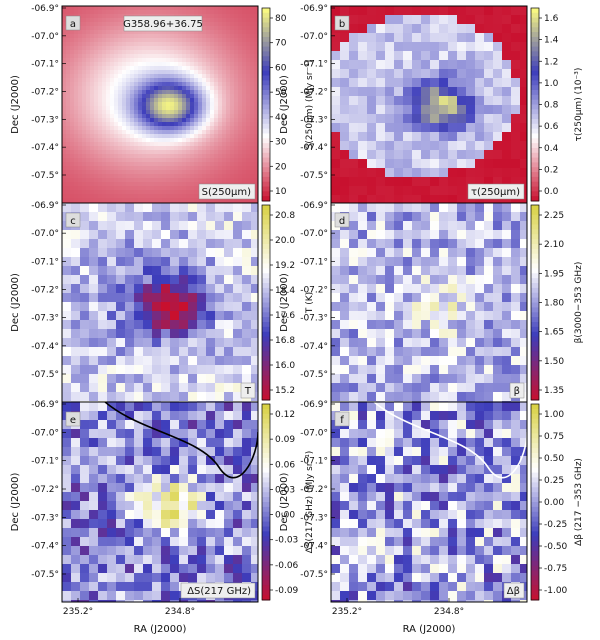 The width and height of the screenshot is (600, 640). What do you see at coordinates (556, 547) in the screenshot?
I see `colorbar-tick: -0.50` at bounding box center [556, 547].